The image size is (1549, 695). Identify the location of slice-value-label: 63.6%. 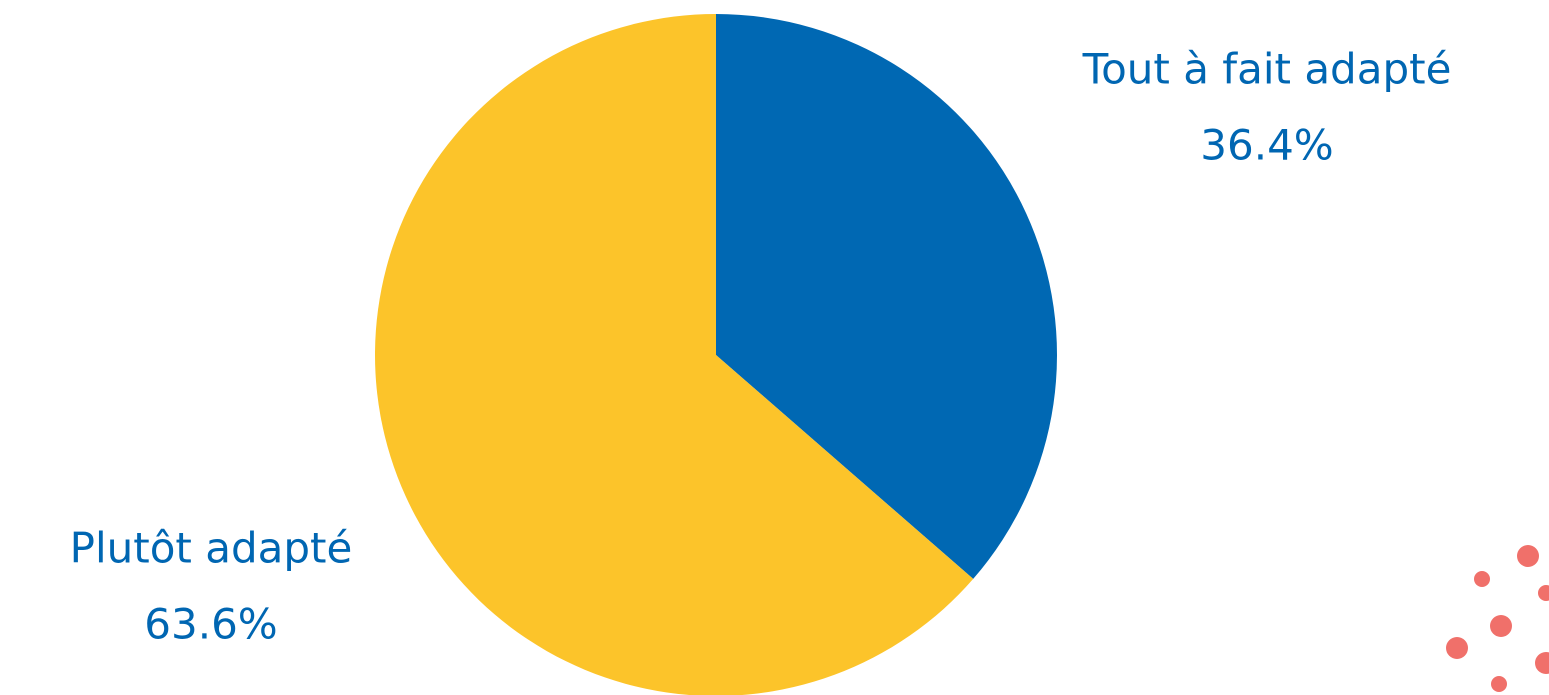
(210, 624).